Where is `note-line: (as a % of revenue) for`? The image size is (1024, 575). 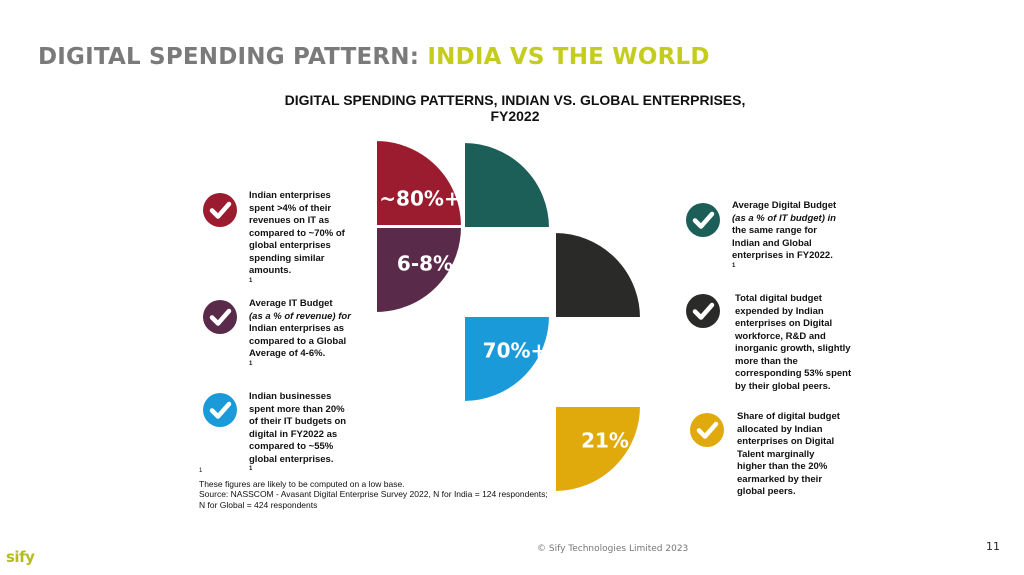
note-line: (as a % of revenue) for is located at coordinates (300, 316).